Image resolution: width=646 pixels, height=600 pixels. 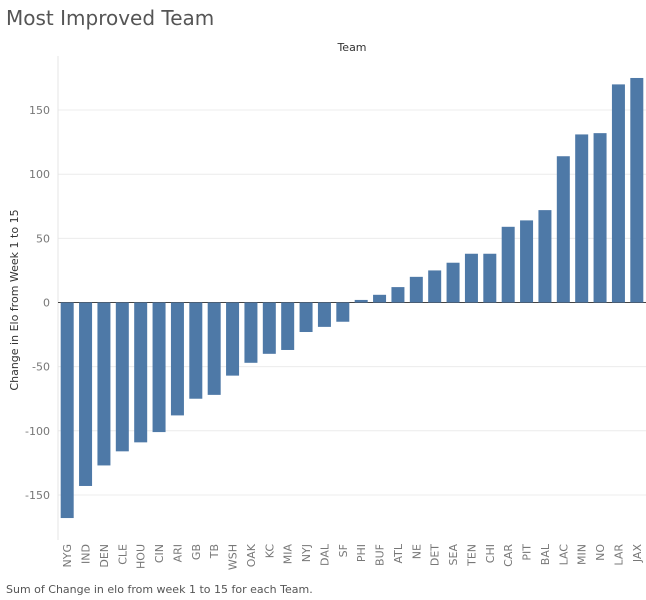 I want to click on bar-oak, so click(x=251, y=332).